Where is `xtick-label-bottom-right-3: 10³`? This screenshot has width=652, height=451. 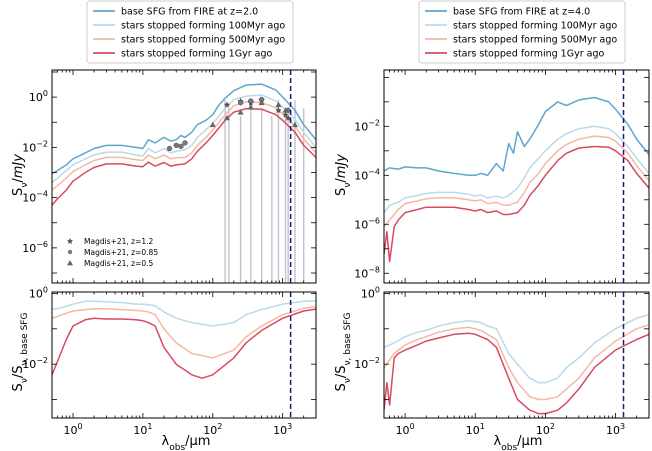
xtick-label-bottom-right-3: 10³ is located at coordinates (615, 429).